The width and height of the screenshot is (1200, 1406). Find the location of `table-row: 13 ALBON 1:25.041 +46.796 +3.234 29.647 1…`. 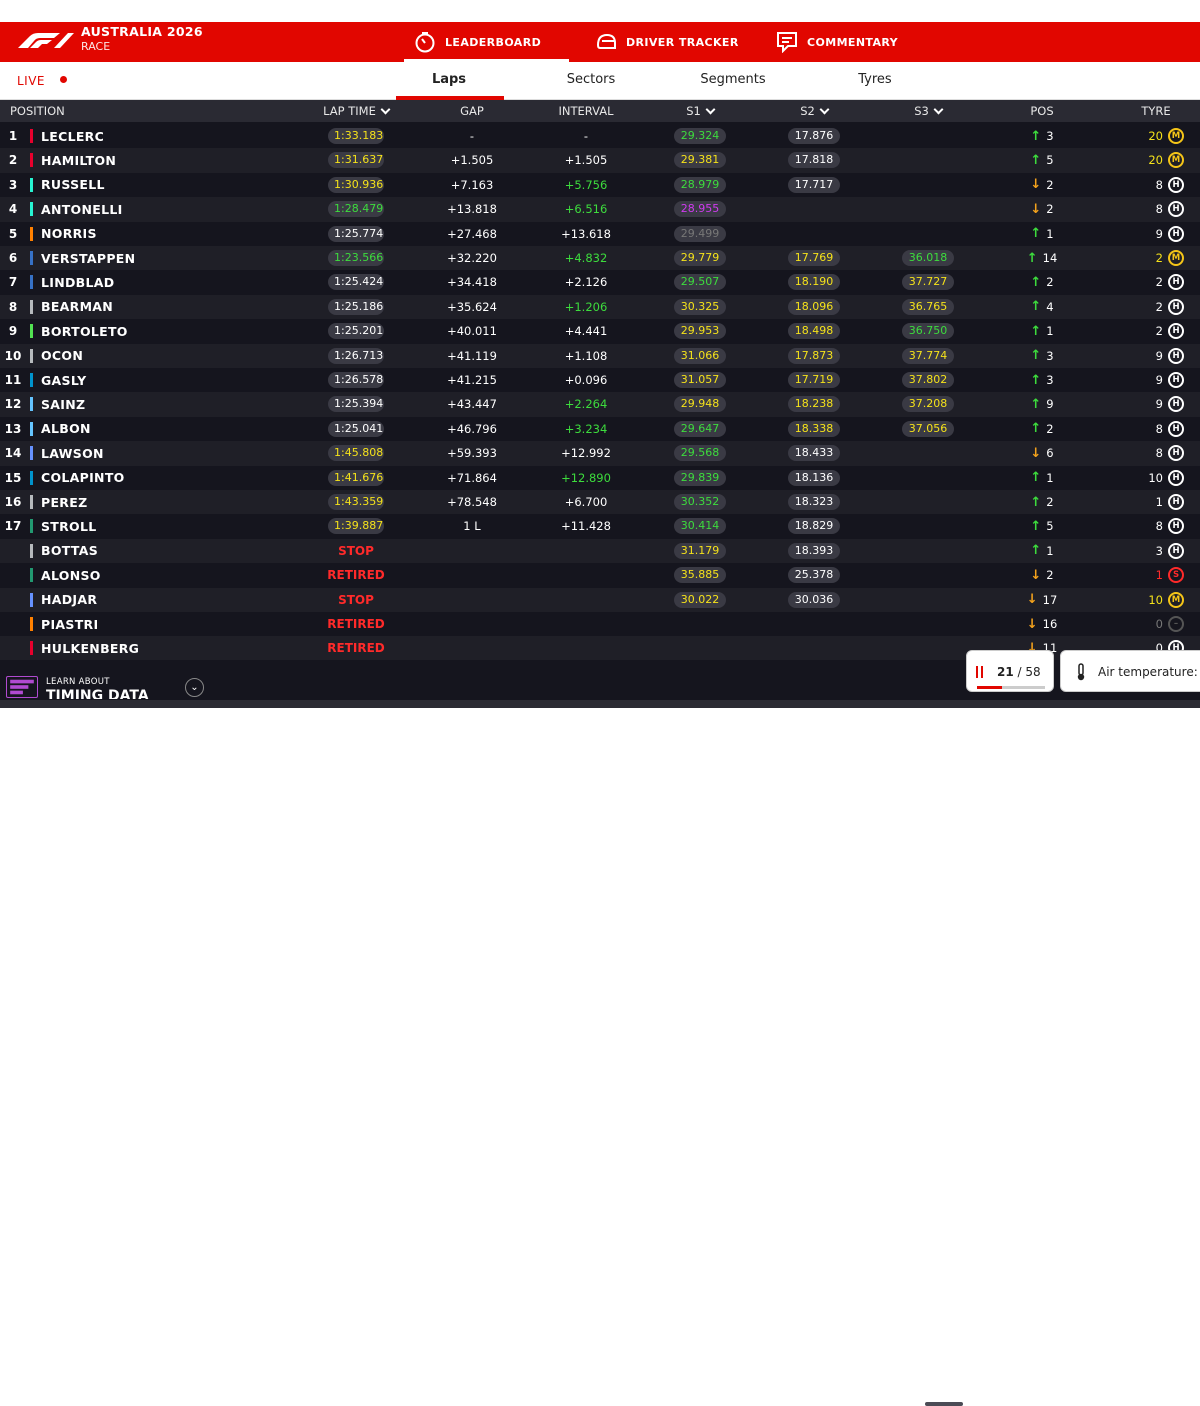

table-row: 13 ALBON 1:25.041 +46.796 +3.234 29.647 1… is located at coordinates (600, 429).